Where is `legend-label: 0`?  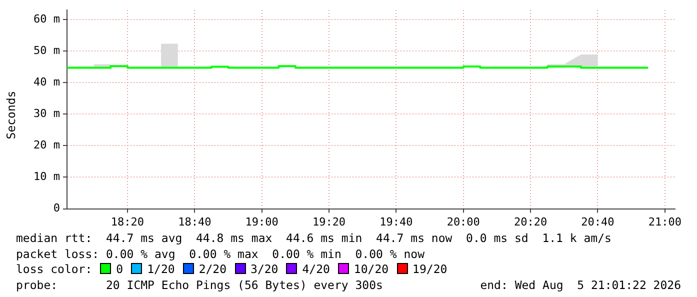
legend-label: 0 is located at coordinates (120, 269).